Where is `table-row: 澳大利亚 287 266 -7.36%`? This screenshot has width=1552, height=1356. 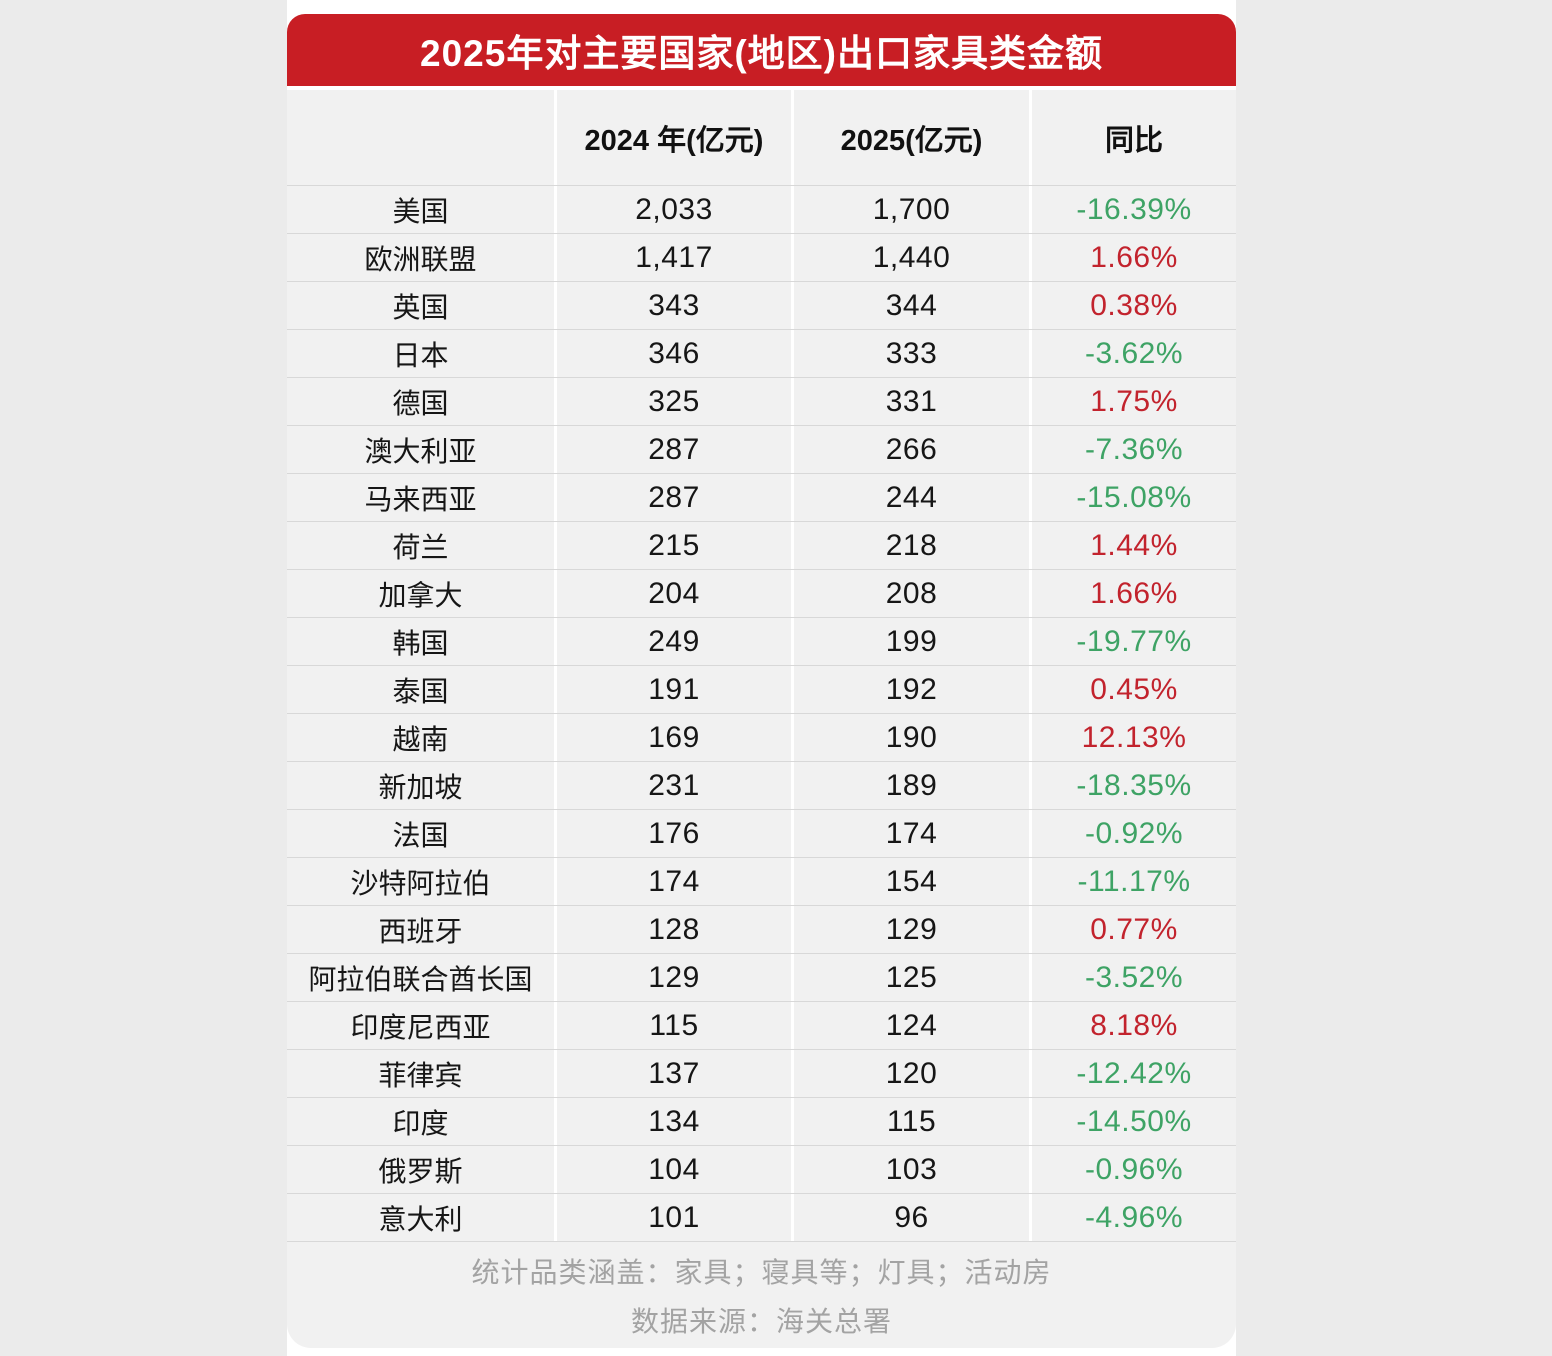 table-row: 澳大利亚 287 266 -7.36% is located at coordinates (761, 449).